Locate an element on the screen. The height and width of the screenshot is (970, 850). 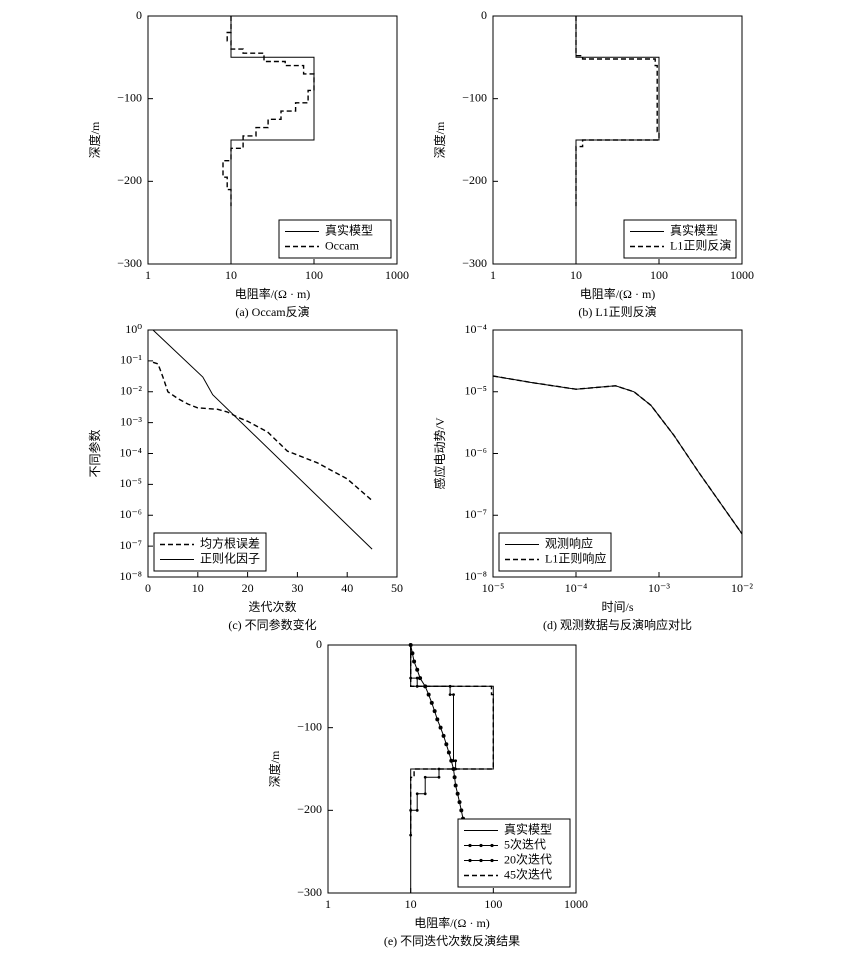
x-tick-label: 30 is located at coordinates (297, 588).